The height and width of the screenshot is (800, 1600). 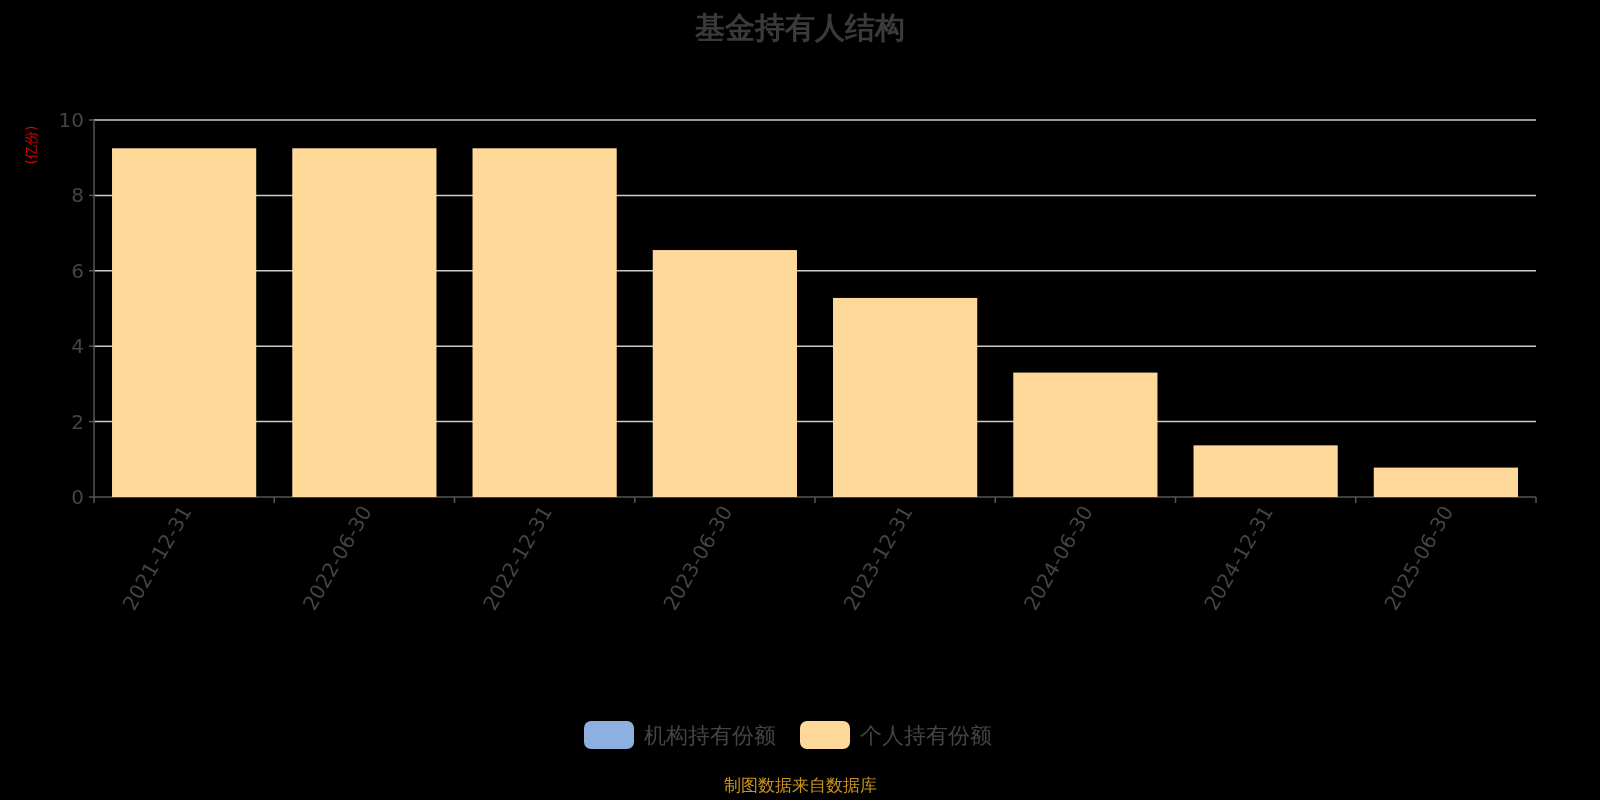 What do you see at coordinates (799, 27) in the screenshot?
I see `chart-title: 基金持有人结构` at bounding box center [799, 27].